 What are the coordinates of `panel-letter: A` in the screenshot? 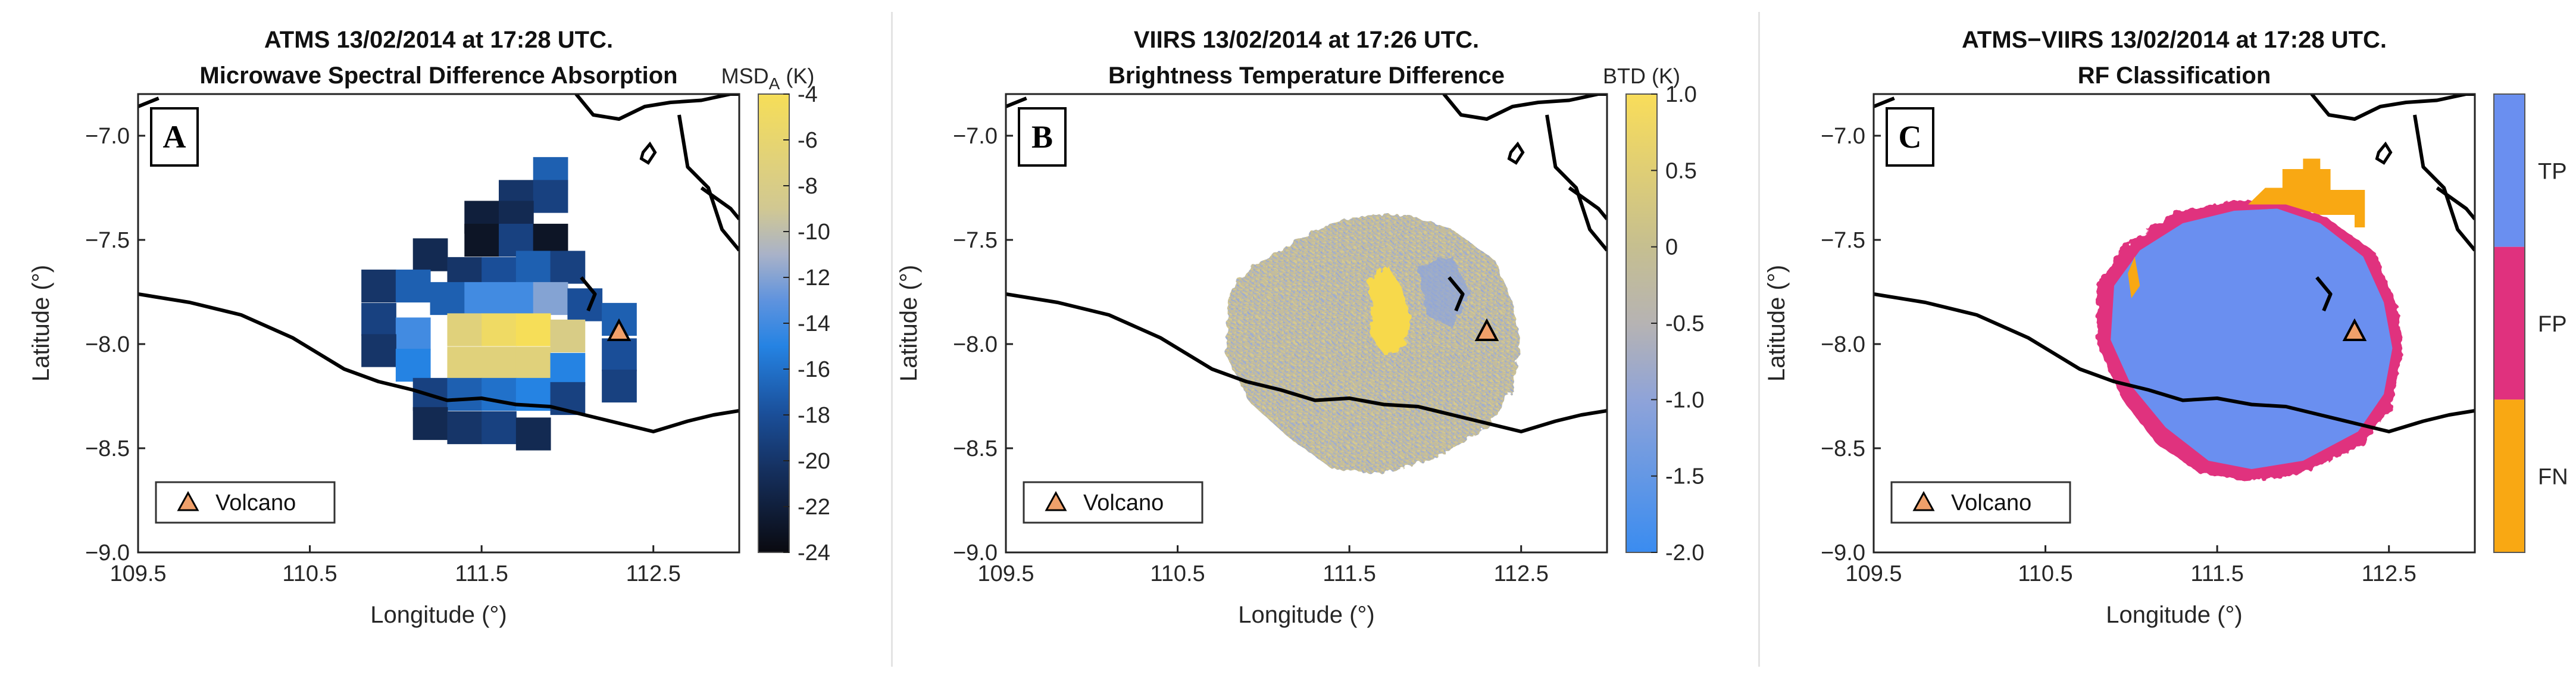 It's located at (174, 137).